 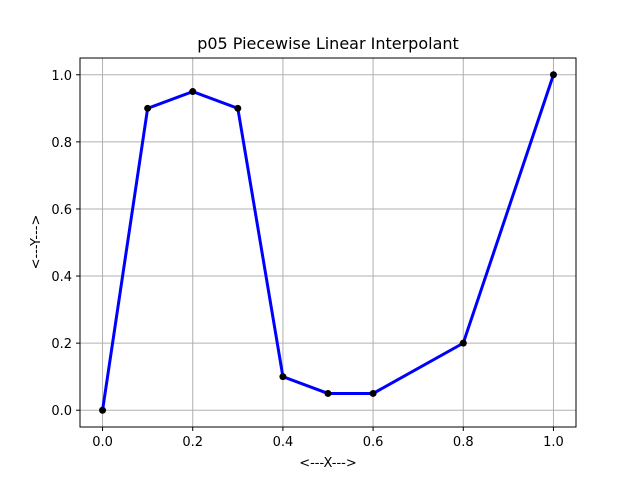 I want to click on x-tick-label: 0.0, so click(x=102, y=442).